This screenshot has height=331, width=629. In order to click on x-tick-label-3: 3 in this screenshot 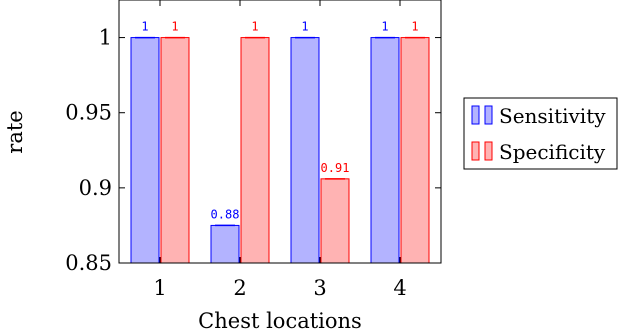, I will do `click(319, 288)`.